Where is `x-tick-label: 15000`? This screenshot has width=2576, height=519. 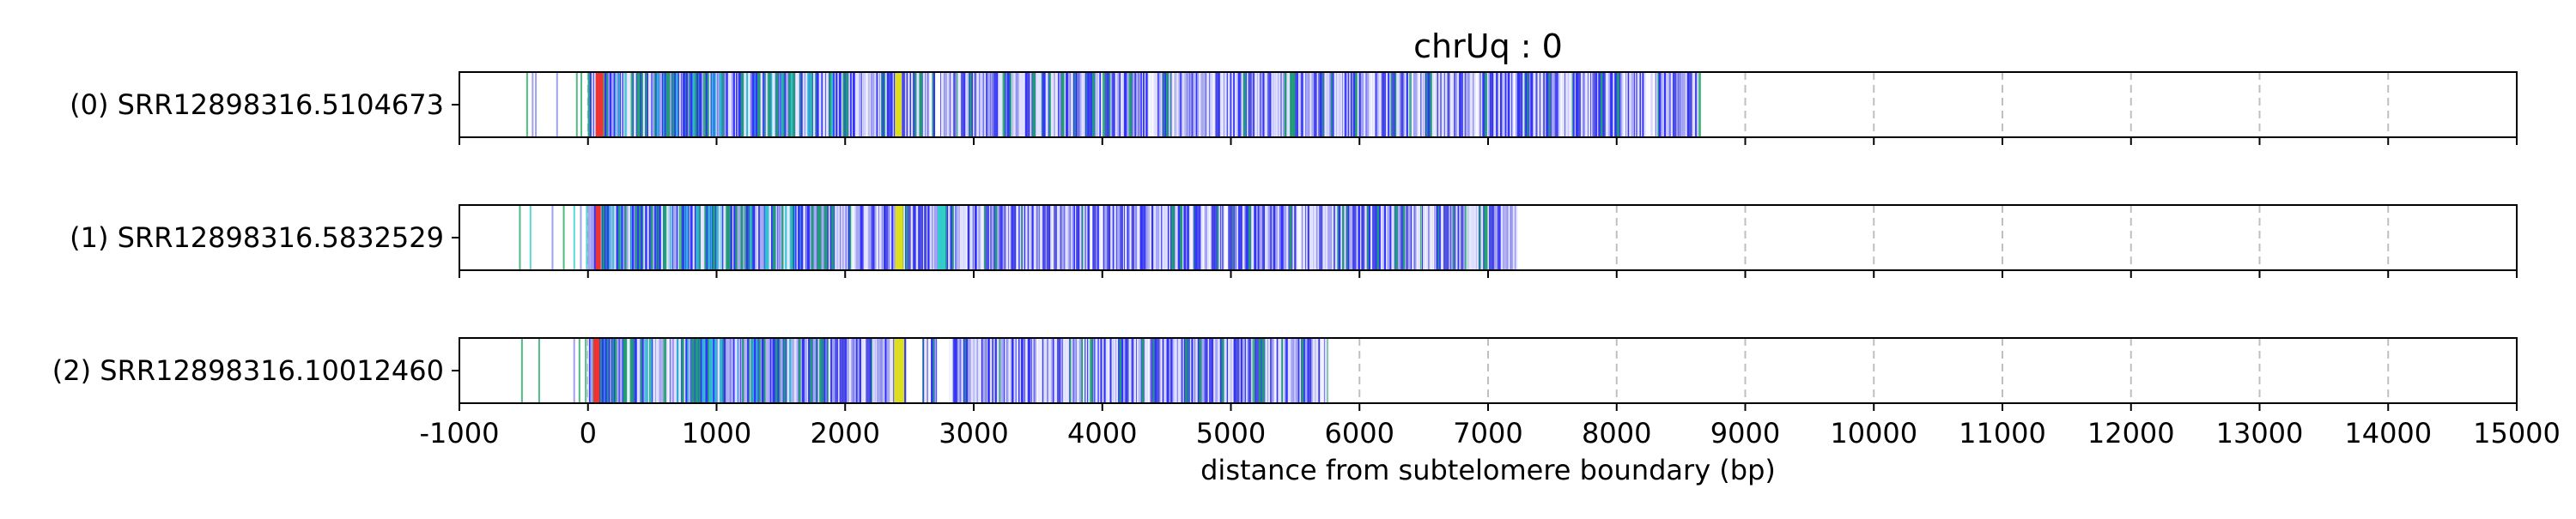 x-tick-label: 15000 is located at coordinates (2517, 433).